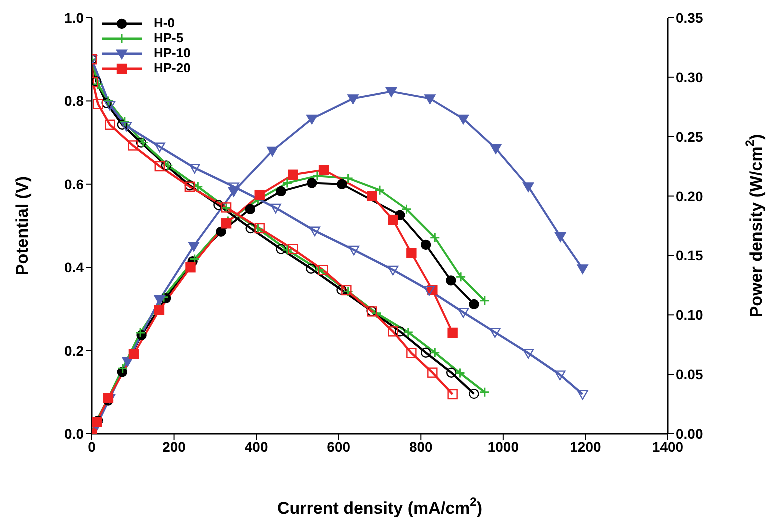 The image size is (772, 525). Describe the element at coordinates (74, 184) in the screenshot. I see `y-tick-label: 0.6` at that location.